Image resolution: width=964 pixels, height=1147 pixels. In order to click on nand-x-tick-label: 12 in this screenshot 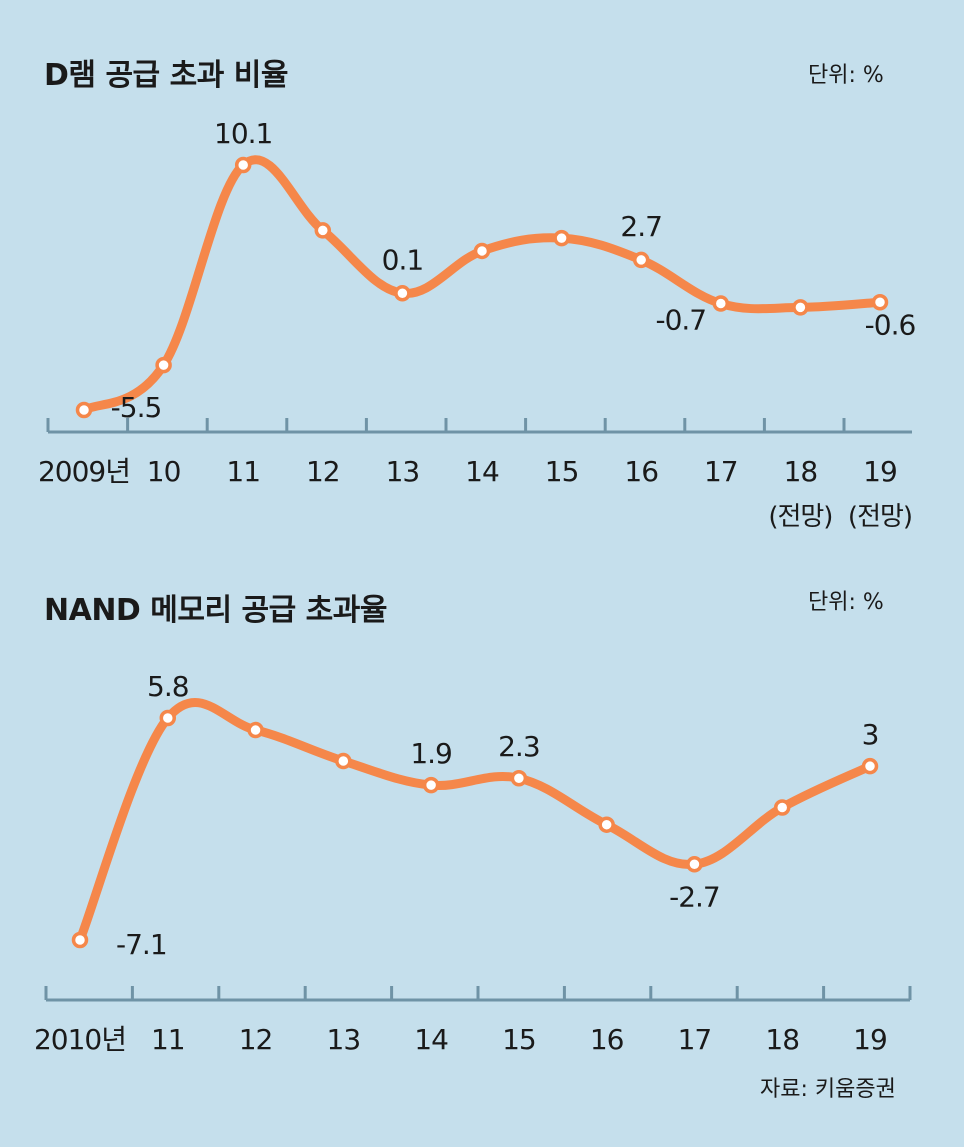, I will do `click(256, 1039)`.